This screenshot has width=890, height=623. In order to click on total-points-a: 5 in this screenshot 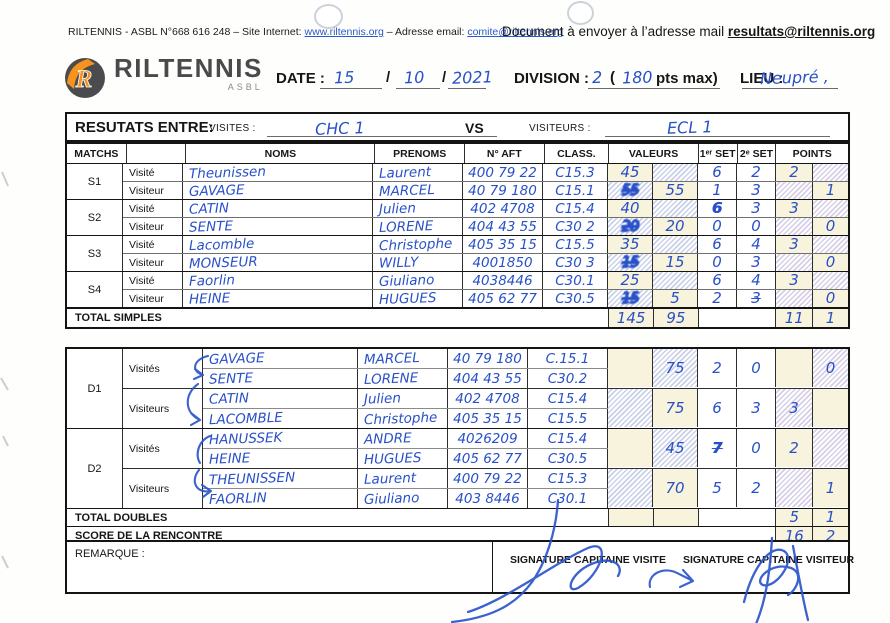, I will do `click(794, 517)`.